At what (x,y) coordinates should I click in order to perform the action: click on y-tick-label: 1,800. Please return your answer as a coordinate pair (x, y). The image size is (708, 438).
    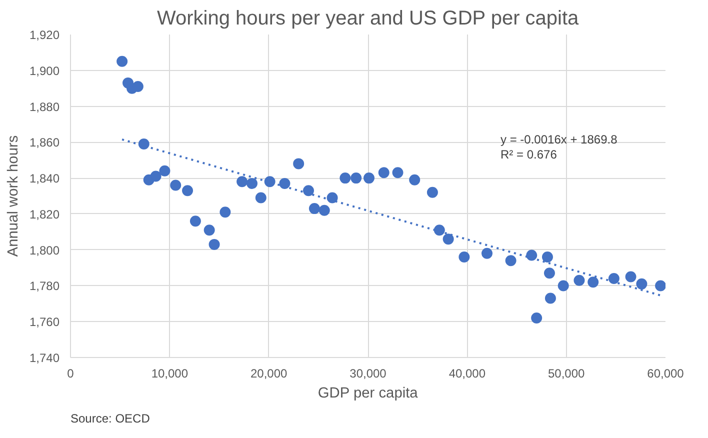
    Looking at the image, I should click on (44, 250).